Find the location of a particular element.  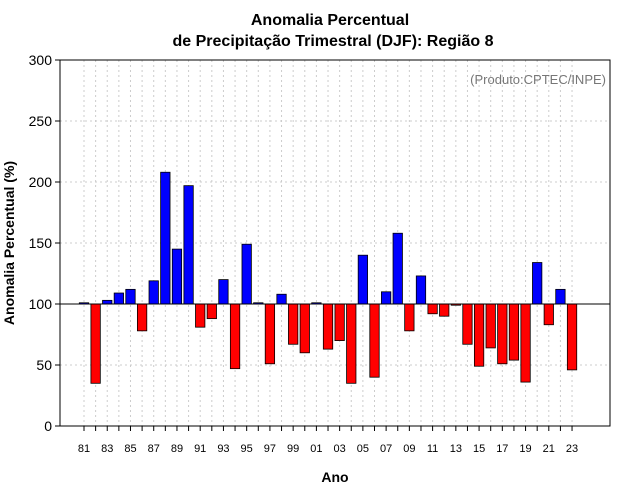

chart-title-line1: Anomalia Percentual is located at coordinates (330, 20).